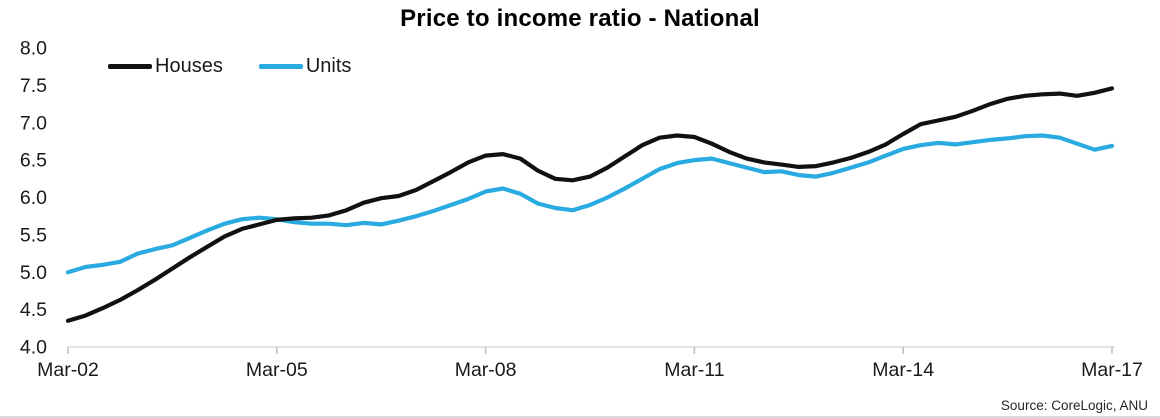 The height and width of the screenshot is (418, 1160). What do you see at coordinates (33, 123) in the screenshot?
I see `y-tick-label: 7.0` at bounding box center [33, 123].